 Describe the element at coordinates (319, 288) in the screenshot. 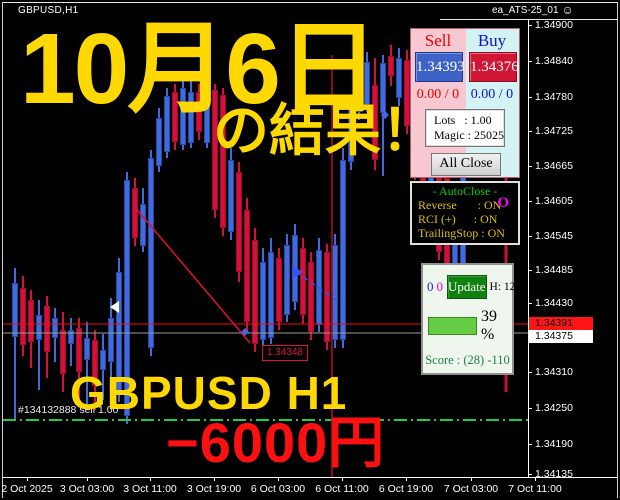

I see `signal-dashed-line` at that location.